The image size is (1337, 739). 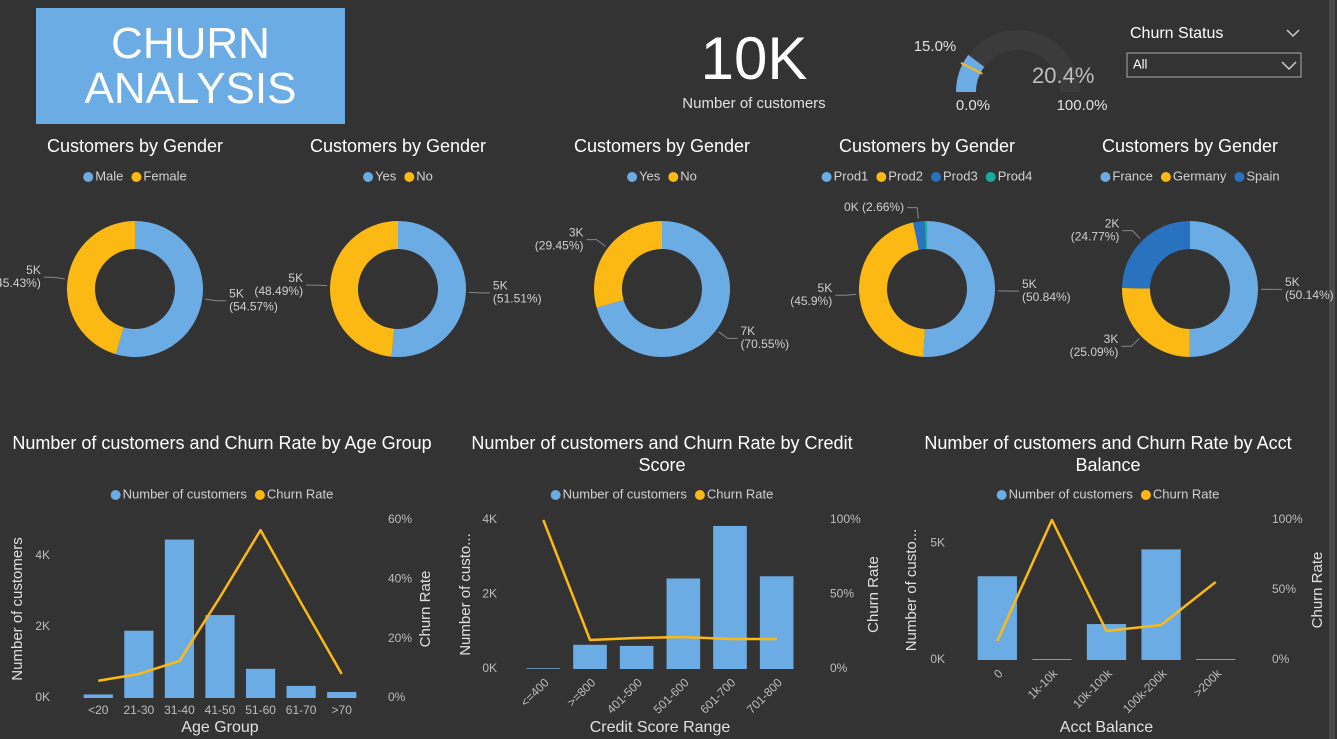 What do you see at coordinates (1332, 369) in the screenshot?
I see `scrollbar` at bounding box center [1332, 369].